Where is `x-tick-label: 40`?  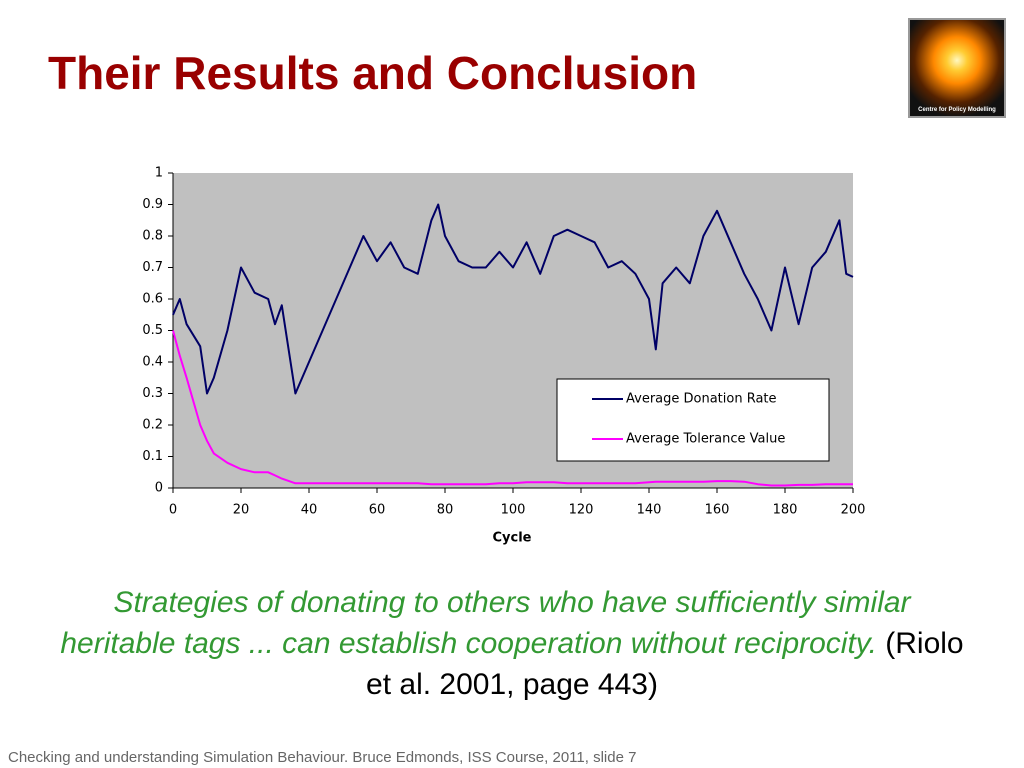 x-tick-label: 40 is located at coordinates (309, 510).